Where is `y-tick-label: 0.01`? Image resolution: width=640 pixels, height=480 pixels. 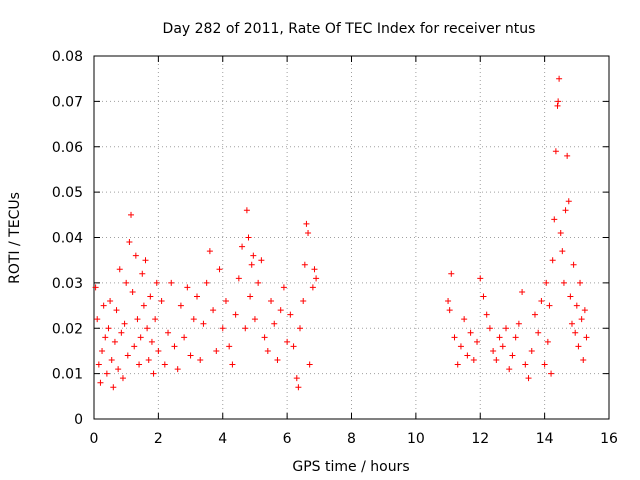 y-tick-label: 0.01 is located at coordinates (67, 375).